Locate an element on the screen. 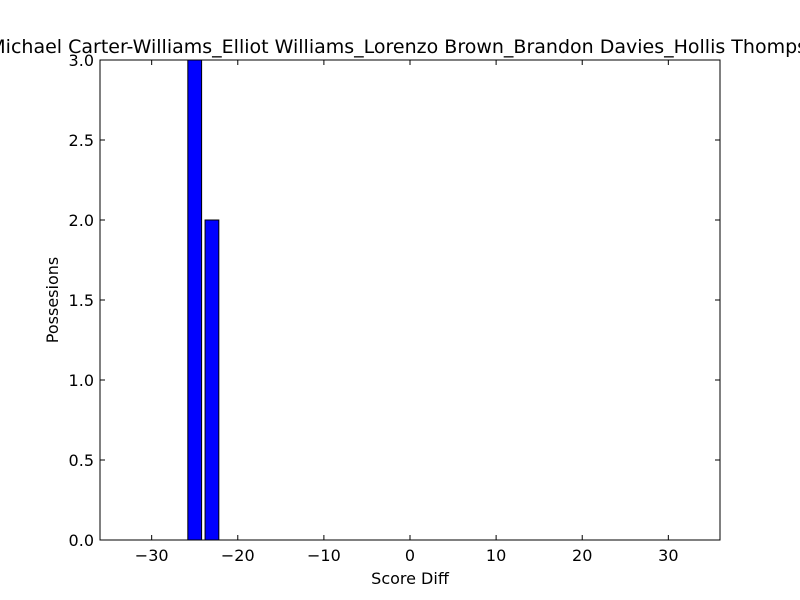 This screenshot has height=600, width=800. x-tick-label-6: 30 is located at coordinates (668, 555).